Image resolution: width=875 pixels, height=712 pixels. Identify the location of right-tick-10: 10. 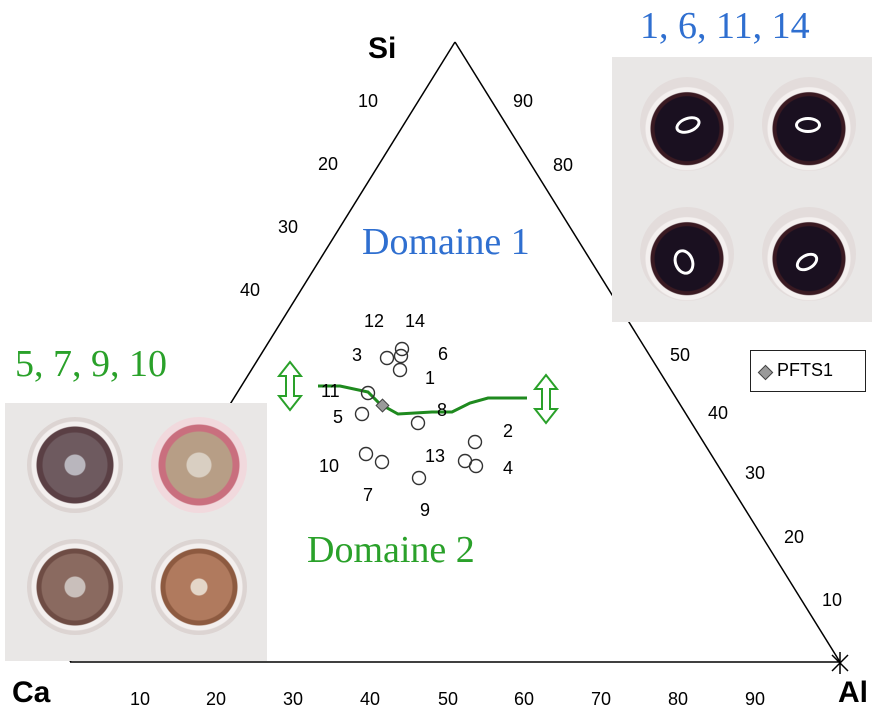
(832, 600).